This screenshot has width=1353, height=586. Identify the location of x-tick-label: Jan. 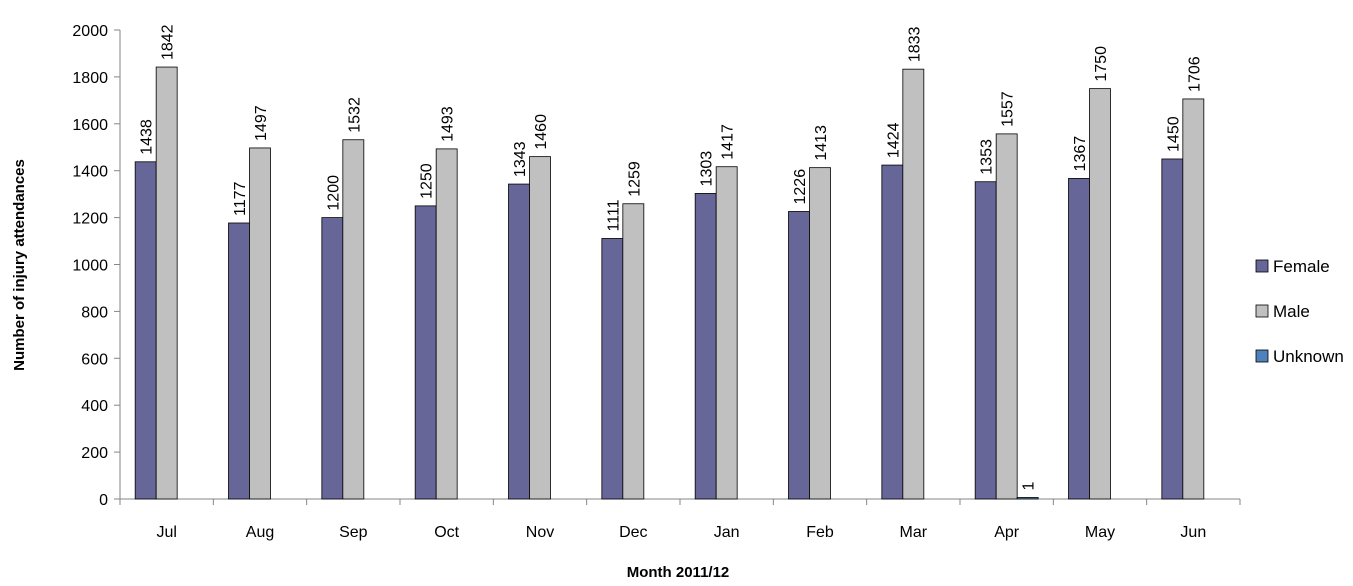
(727, 532).